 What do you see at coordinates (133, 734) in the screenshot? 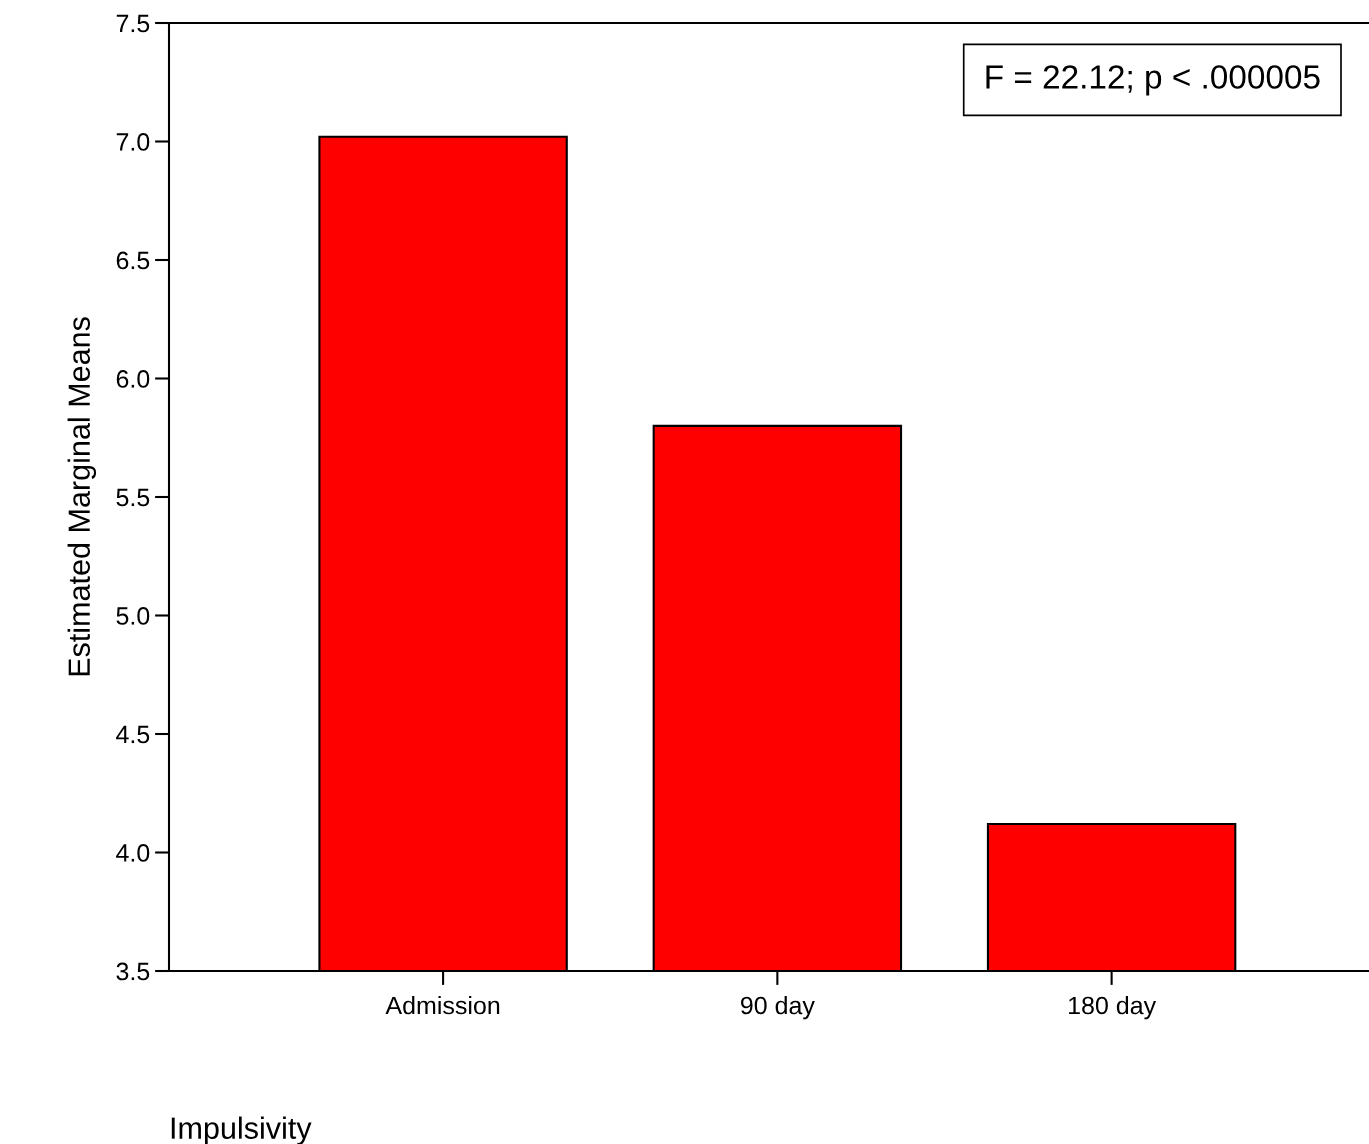
I see `y-tick-label: 4.5` at bounding box center [133, 734].